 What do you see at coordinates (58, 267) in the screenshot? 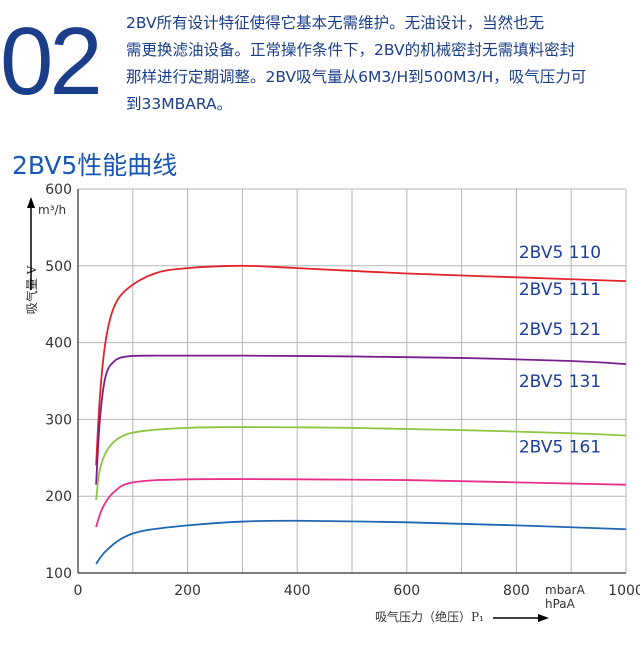
I see `y-tick-label: 500` at bounding box center [58, 267].